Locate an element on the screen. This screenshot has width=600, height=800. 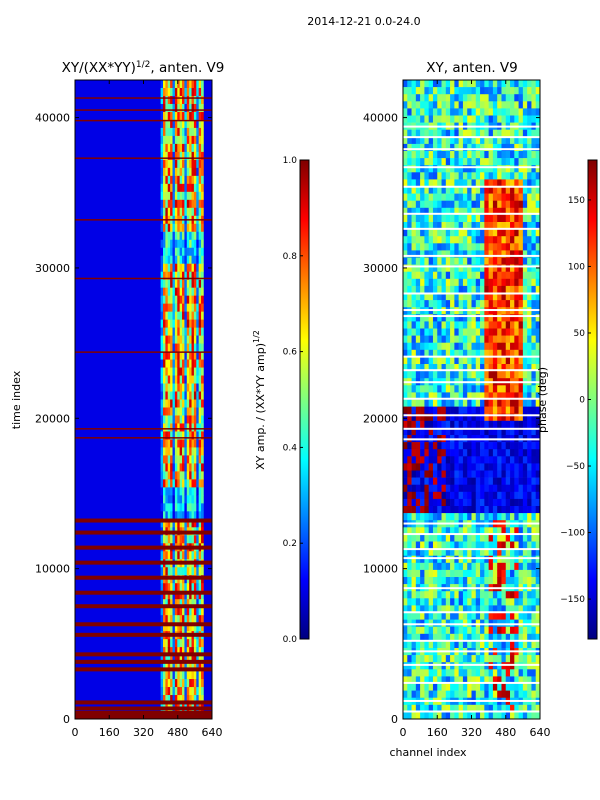
left-colorbar-ticks: 0.00.20.40.60.81.0 is located at coordinates (293, 400).